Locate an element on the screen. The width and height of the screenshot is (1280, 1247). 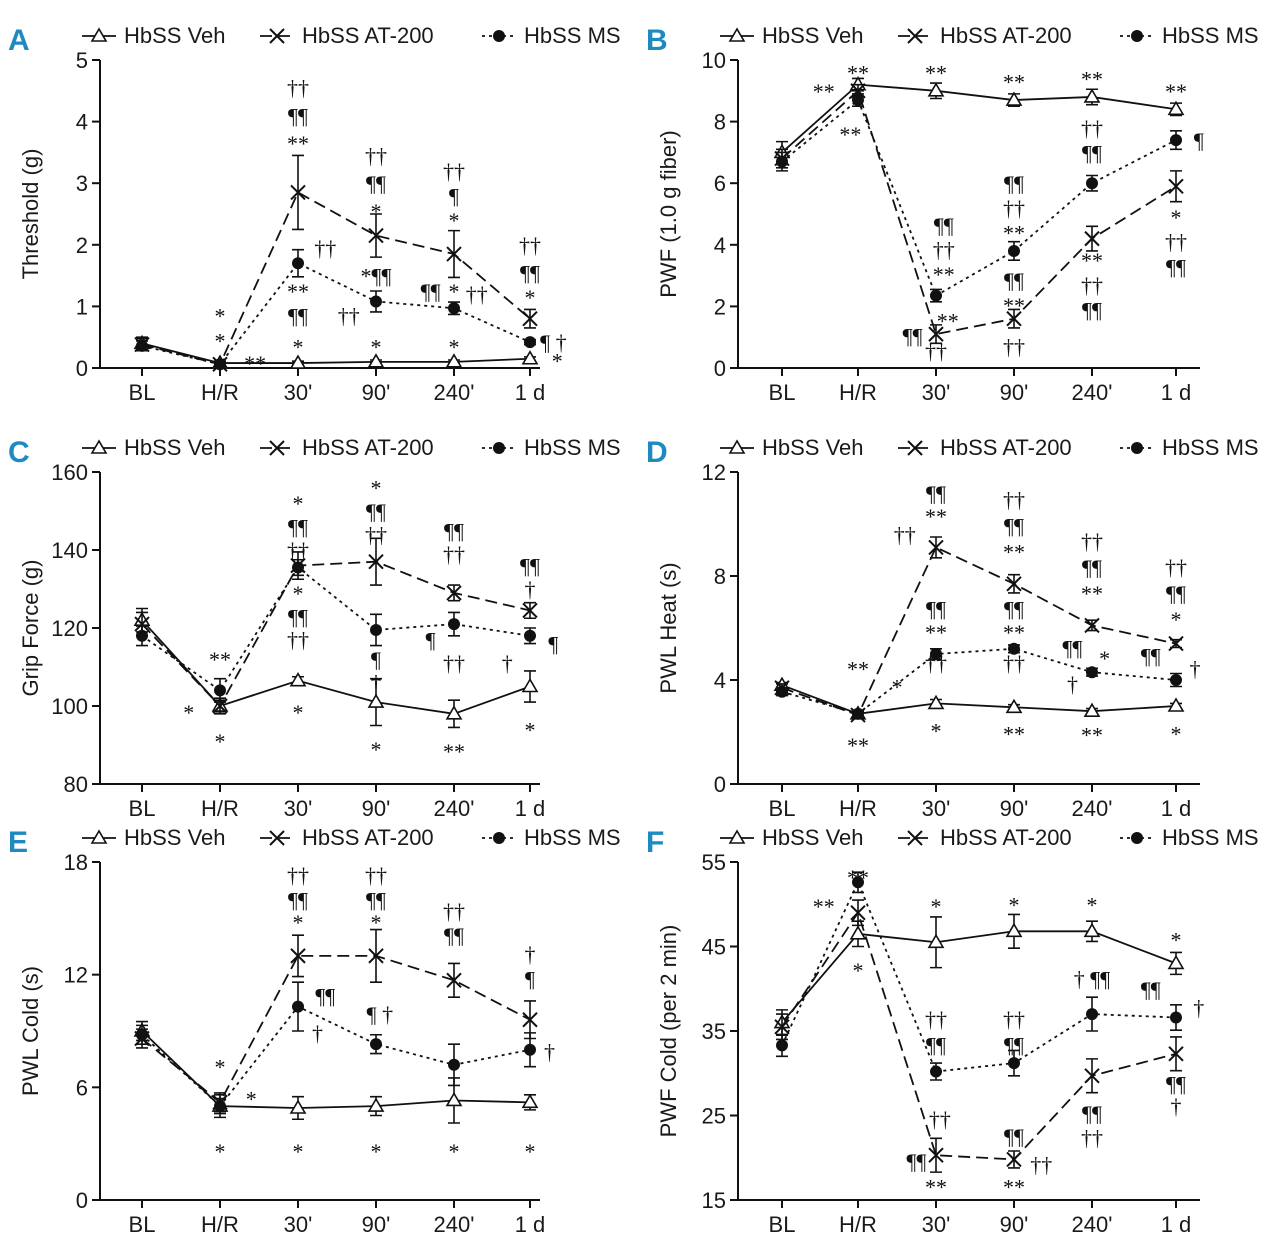
x-tick-label: 30' is located at coordinates (936, 392).